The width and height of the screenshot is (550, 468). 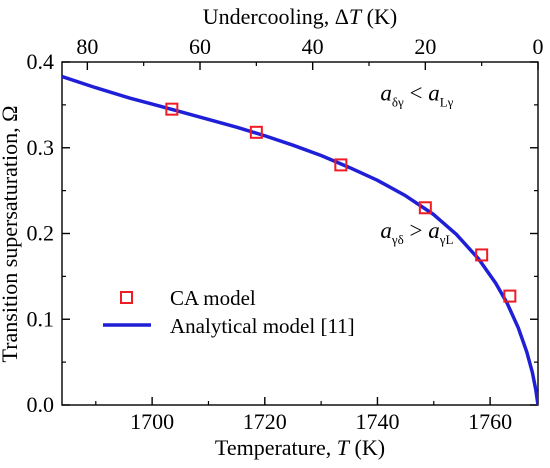 What do you see at coordinates (446, 239) in the screenshot?
I see `annotation-2-sub2: γL` at bounding box center [446, 239].